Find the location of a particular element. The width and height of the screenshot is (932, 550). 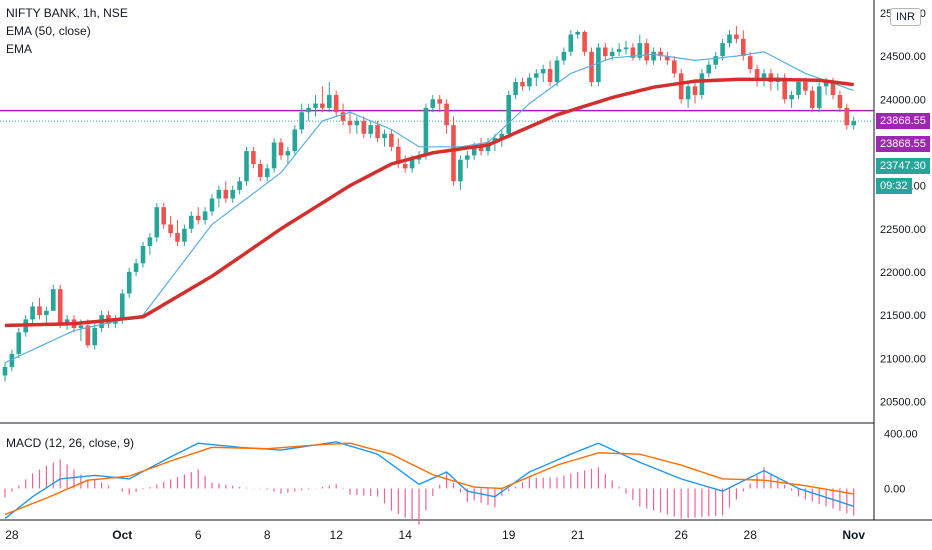

currency-button: INR is located at coordinates (905, 17).